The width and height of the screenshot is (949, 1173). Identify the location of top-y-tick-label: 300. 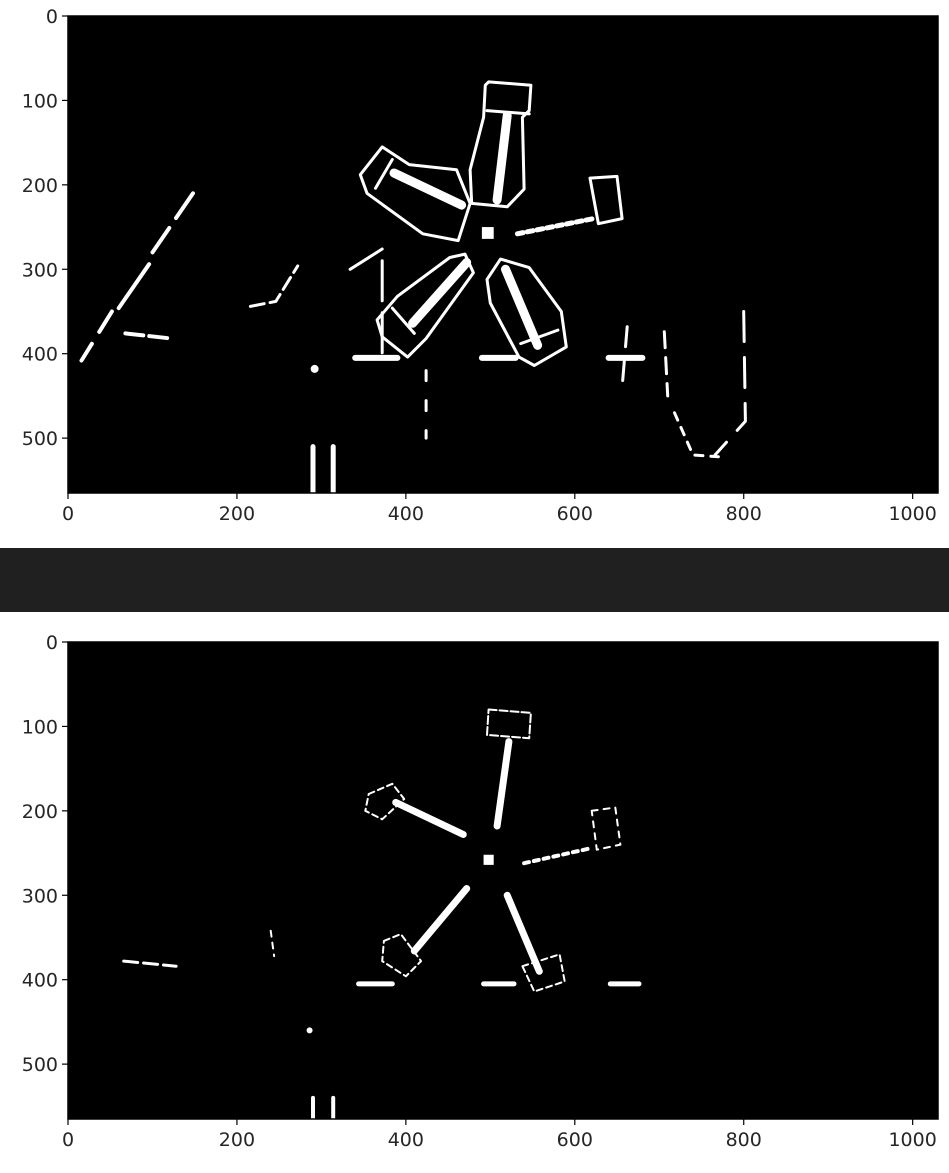
(40, 270).